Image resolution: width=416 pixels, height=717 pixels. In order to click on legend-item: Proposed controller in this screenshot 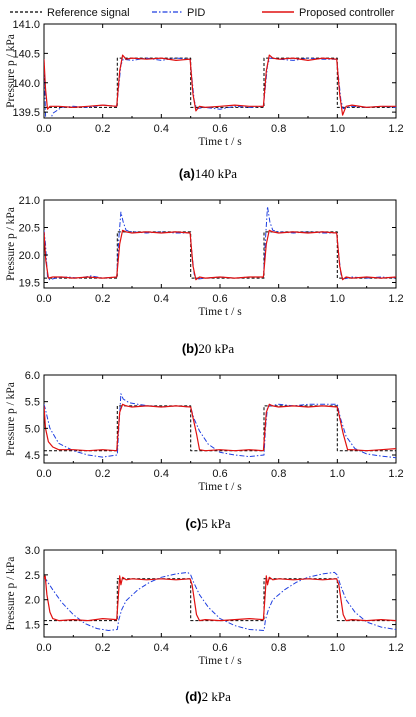, I will do `click(328, 13)`.